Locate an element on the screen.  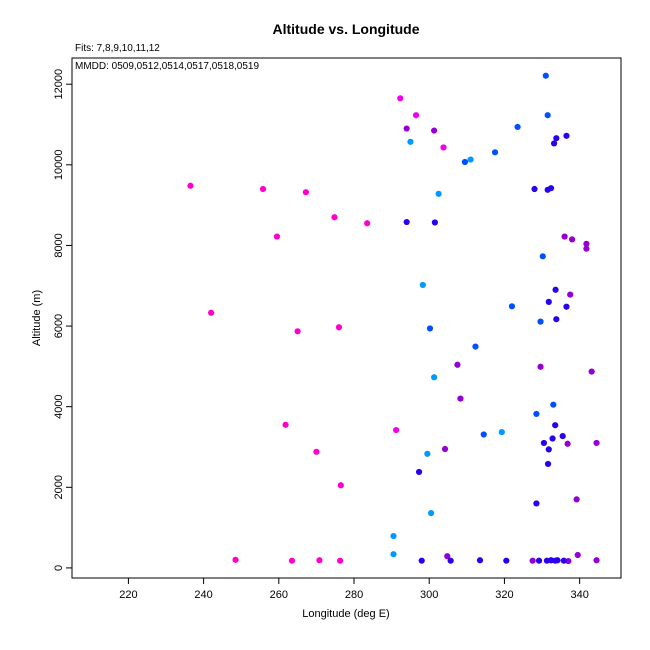
x-axis: 220 240 260 280 300 320 340 is located at coordinates (354, 589).